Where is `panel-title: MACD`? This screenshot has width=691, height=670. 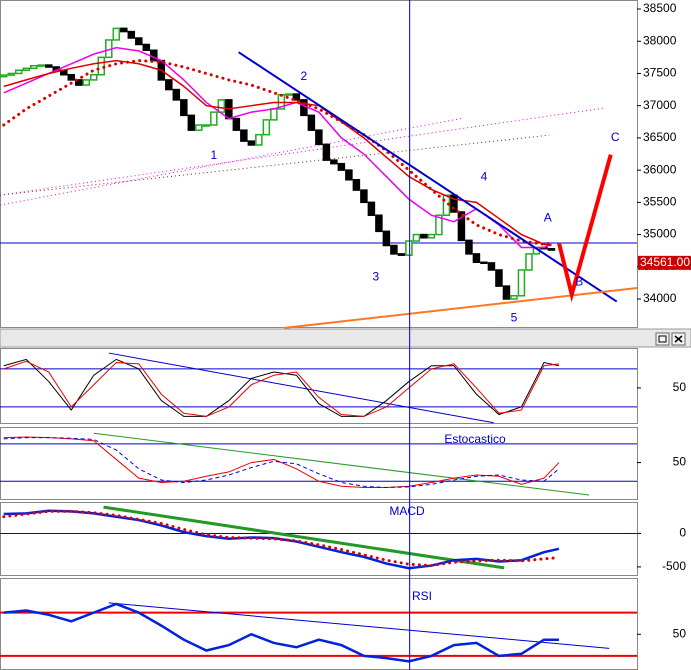 panel-title: MACD is located at coordinates (407, 511).